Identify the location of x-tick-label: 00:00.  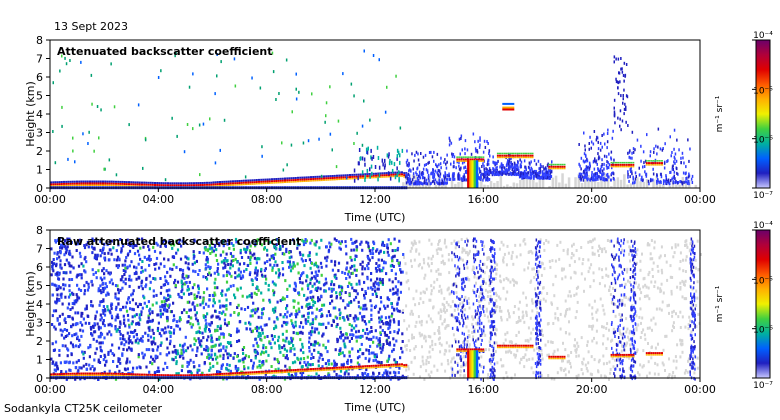
(700, 199).